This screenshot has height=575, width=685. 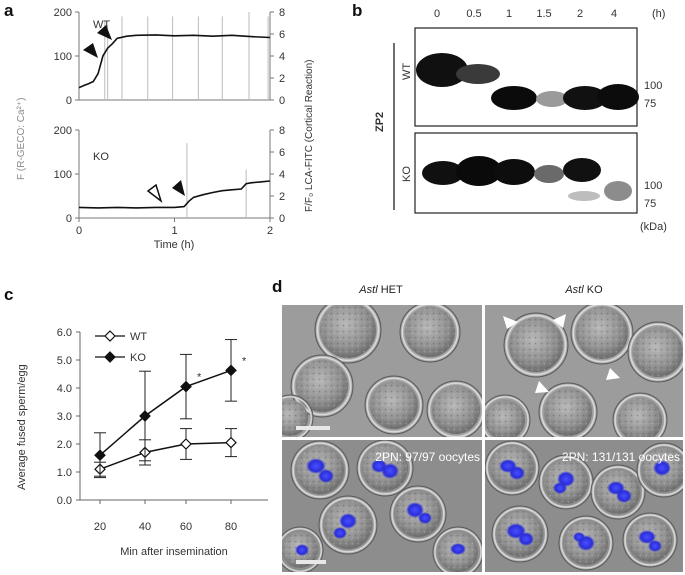 What do you see at coordinates (653, 86) in the screenshot?
I see `mw-100-wt: 100` at bounding box center [653, 86].